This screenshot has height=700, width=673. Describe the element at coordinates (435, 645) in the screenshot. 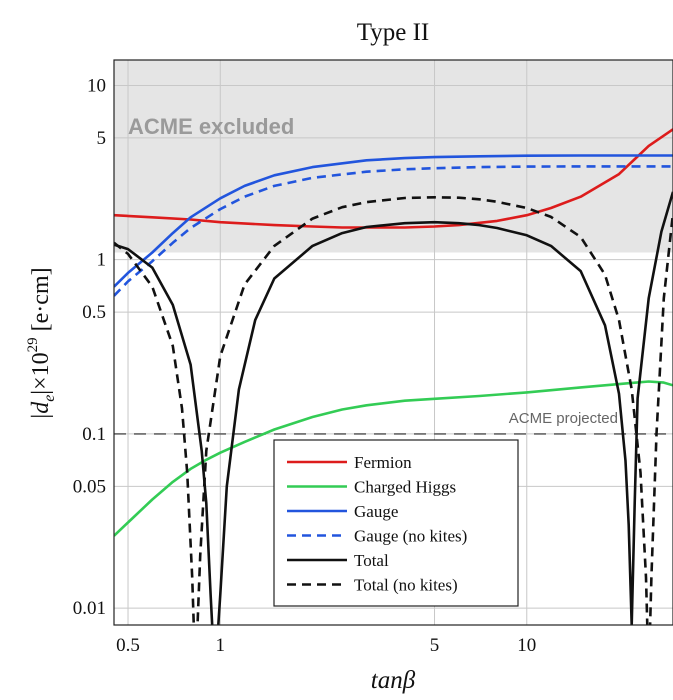

I see `x-tick-label: 5` at that location.